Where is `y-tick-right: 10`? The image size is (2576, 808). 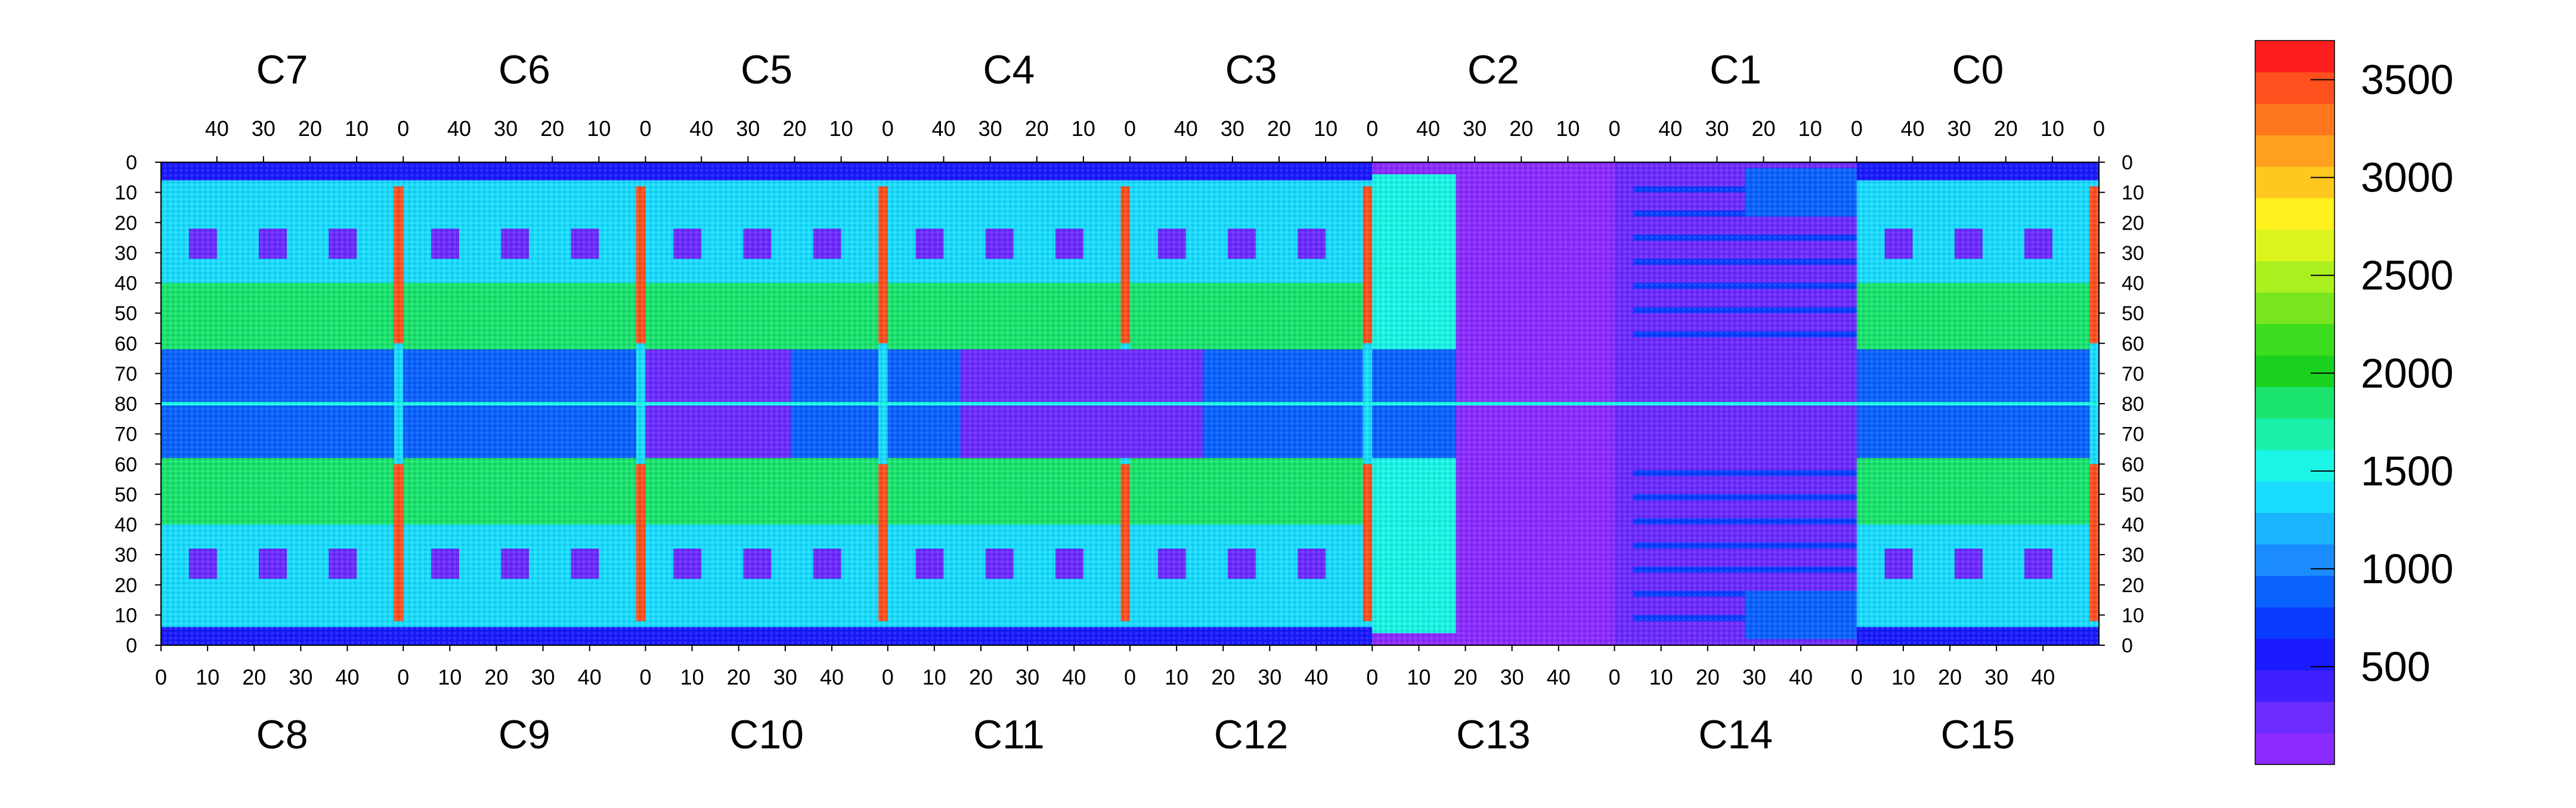
y-tick-right: 10 is located at coordinates (2133, 194).